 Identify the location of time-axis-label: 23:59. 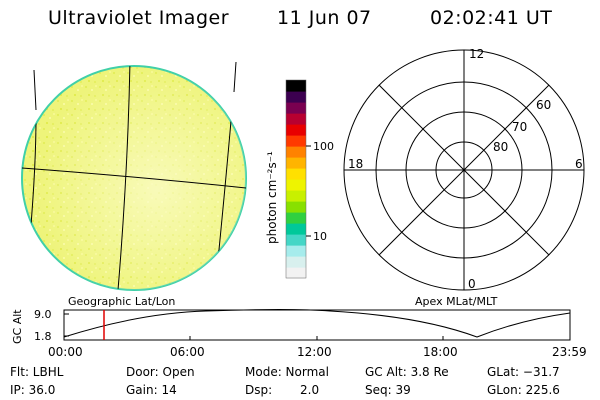
(569, 352).